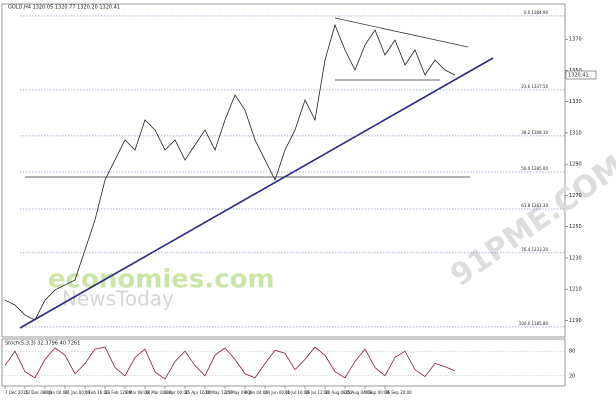 Image resolution: width=616 pixels, height=406 pixels. What do you see at coordinates (575, 196) in the screenshot?
I see `y-tick-label: 1270` at bounding box center [575, 196].